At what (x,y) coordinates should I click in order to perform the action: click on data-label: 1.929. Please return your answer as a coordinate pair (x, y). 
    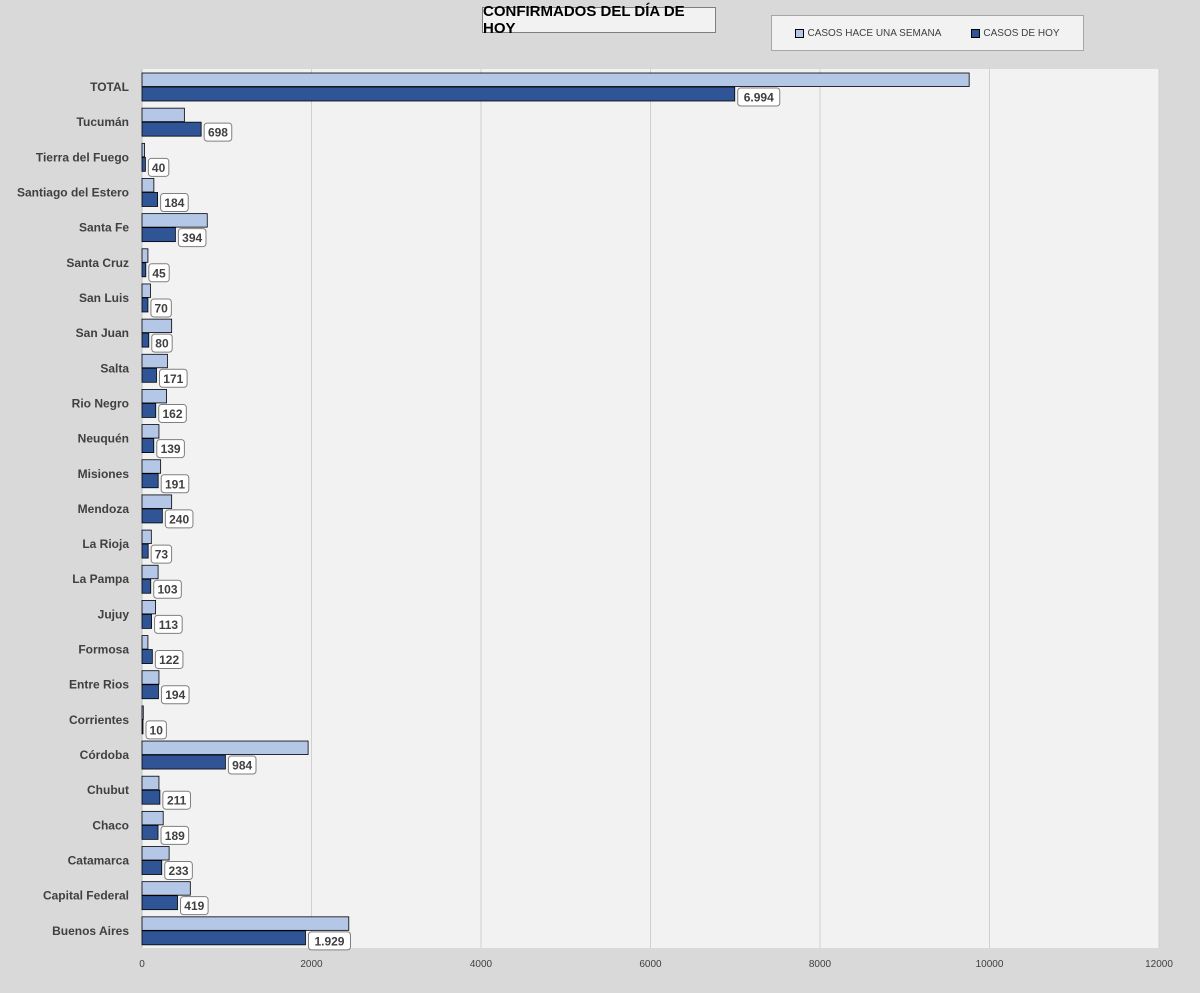
    Looking at the image, I should click on (329, 941).